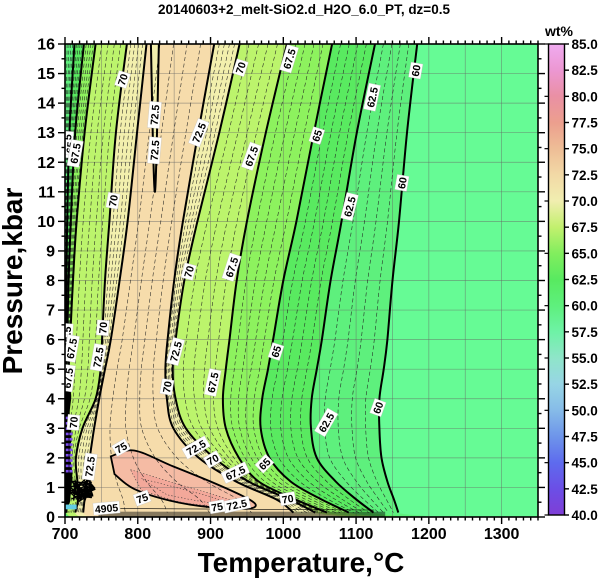 The width and height of the screenshot is (608, 587). I want to click on colorbar-tick-label: 72.5, so click(585, 175).